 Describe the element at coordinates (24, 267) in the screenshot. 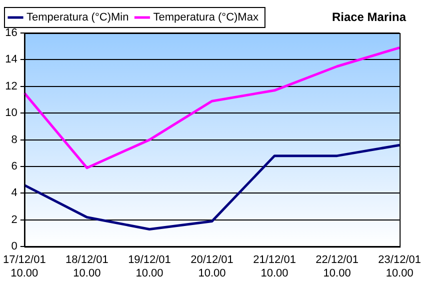

I see `x-tick-label: 17/12/01 10.00` at that location.